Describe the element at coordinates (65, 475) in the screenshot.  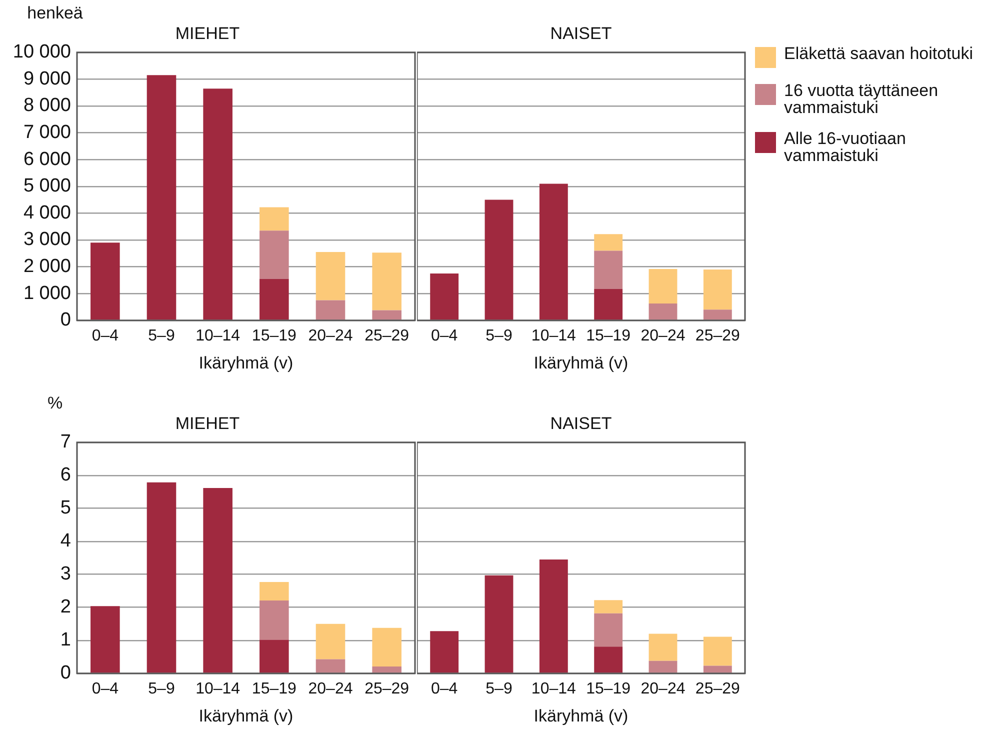
I see `y-tick-label: 6` at that location.